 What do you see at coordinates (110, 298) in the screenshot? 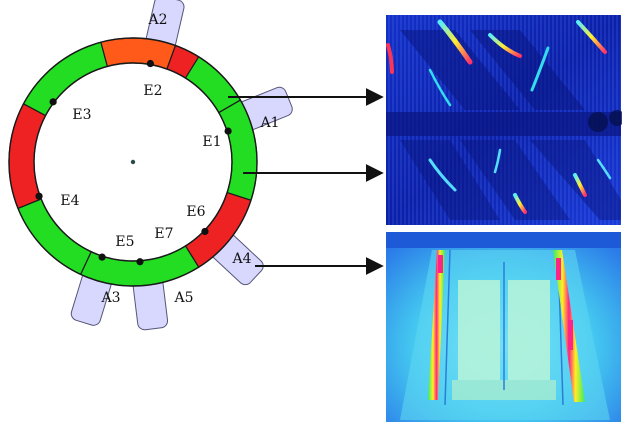
I see `sensor-tab-label-a3: A3` at bounding box center [110, 298].